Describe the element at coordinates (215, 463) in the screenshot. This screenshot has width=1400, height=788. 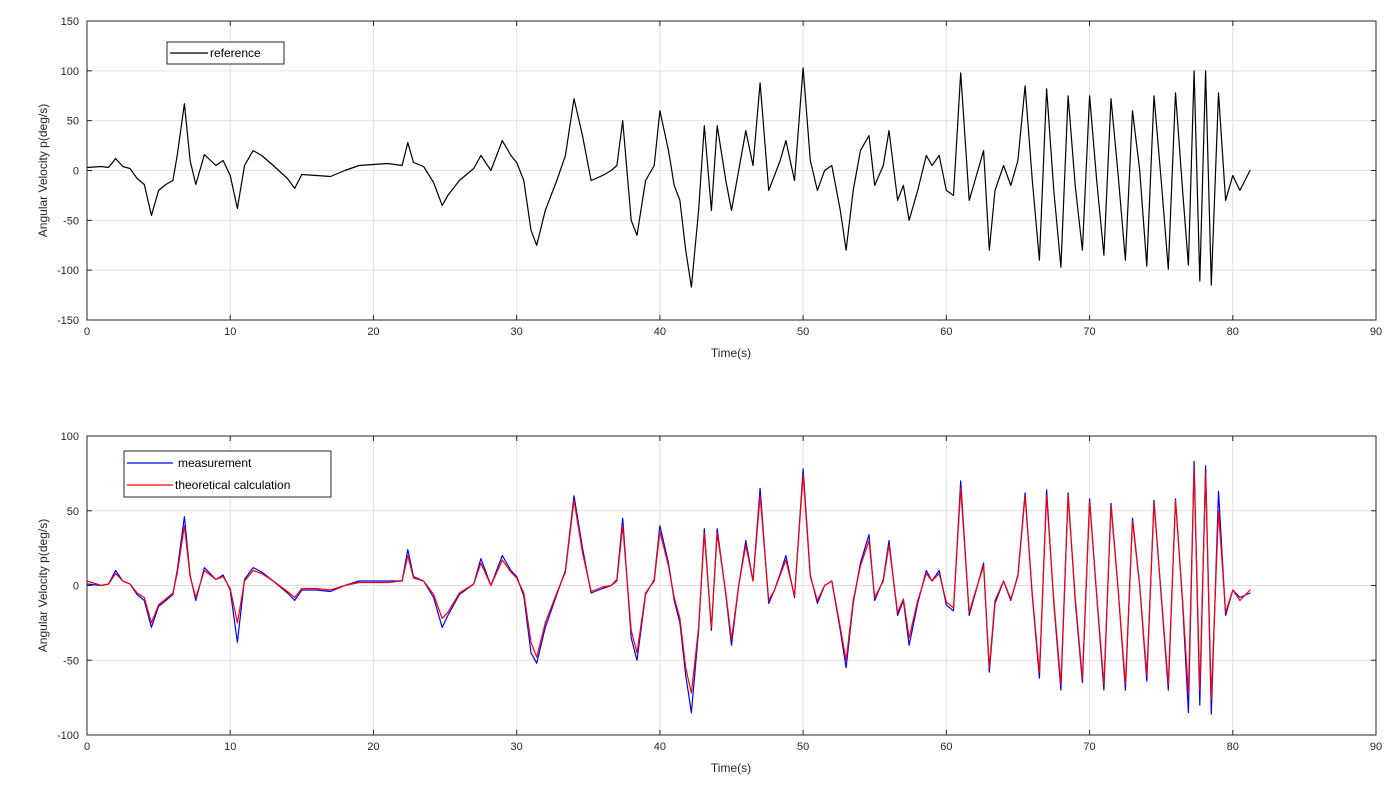
I see `legend-label-measurement: measurement` at that location.